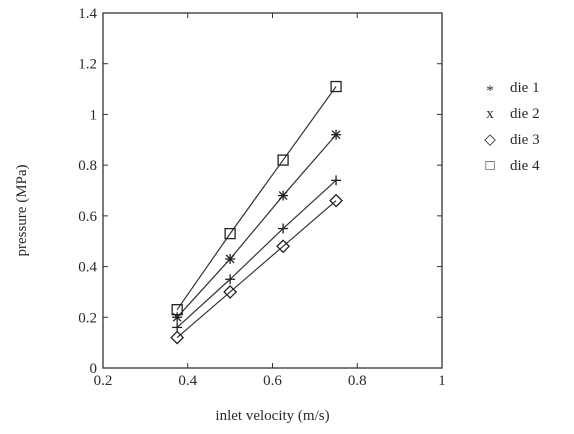  What do you see at coordinates (187, 381) in the screenshot?
I see `x-tick-label: 0.4` at bounding box center [187, 381].